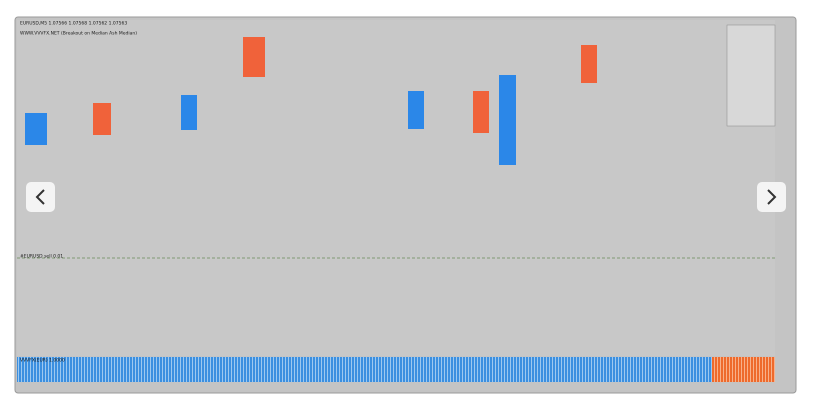 The height and width of the screenshot is (411, 816). I want to click on next-icon, so click(772, 197).